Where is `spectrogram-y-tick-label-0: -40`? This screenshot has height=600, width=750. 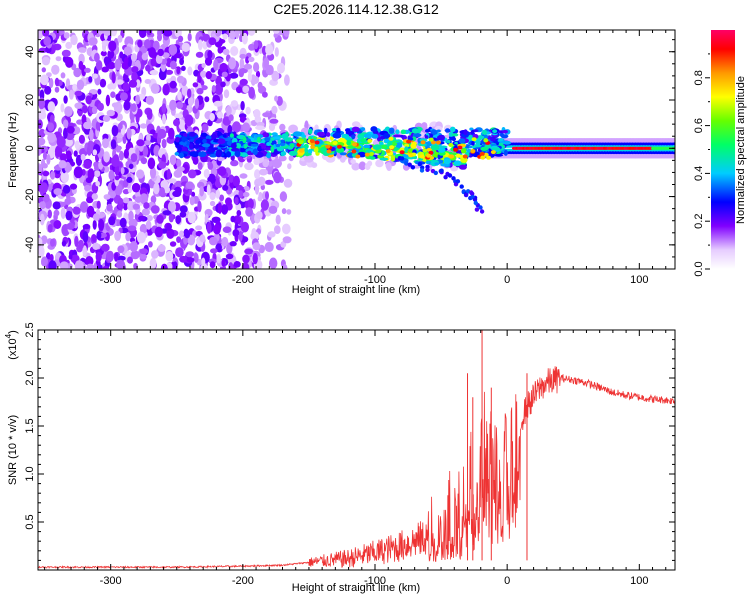 spectrogram-y-tick-label-0: -40 is located at coordinates (30, 245).